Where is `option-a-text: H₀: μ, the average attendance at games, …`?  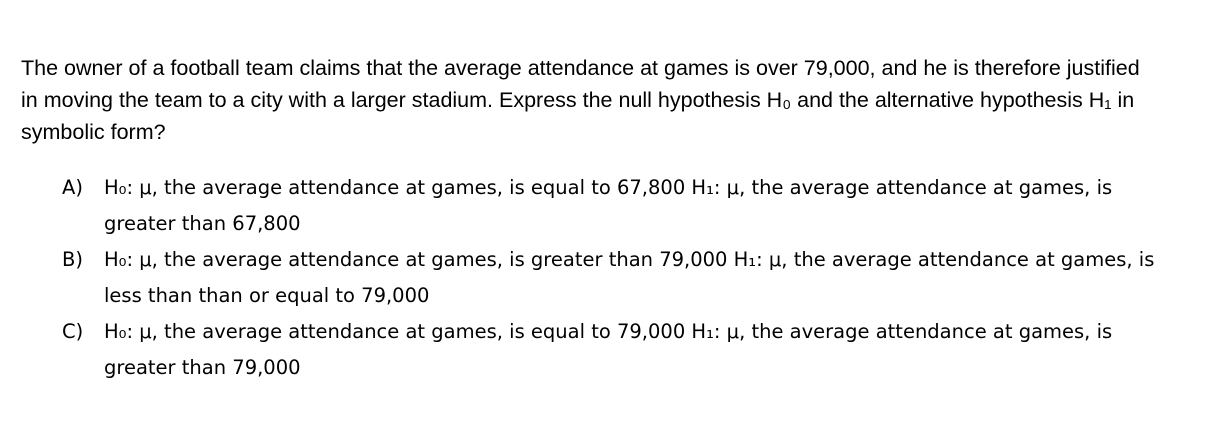 option-a-text: H₀: μ, the average attendance at games, … is located at coordinates (608, 205).